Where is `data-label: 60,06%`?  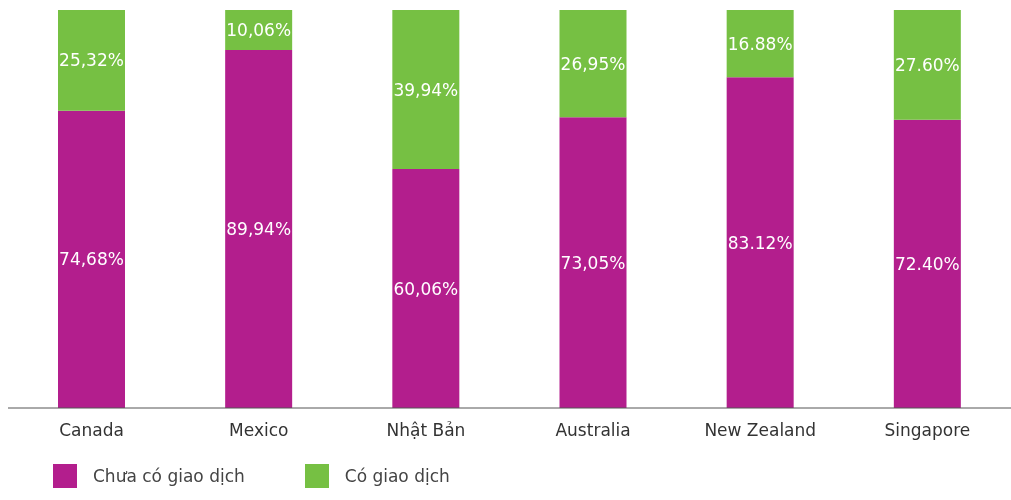
data-label: 60,06% is located at coordinates (426, 288).